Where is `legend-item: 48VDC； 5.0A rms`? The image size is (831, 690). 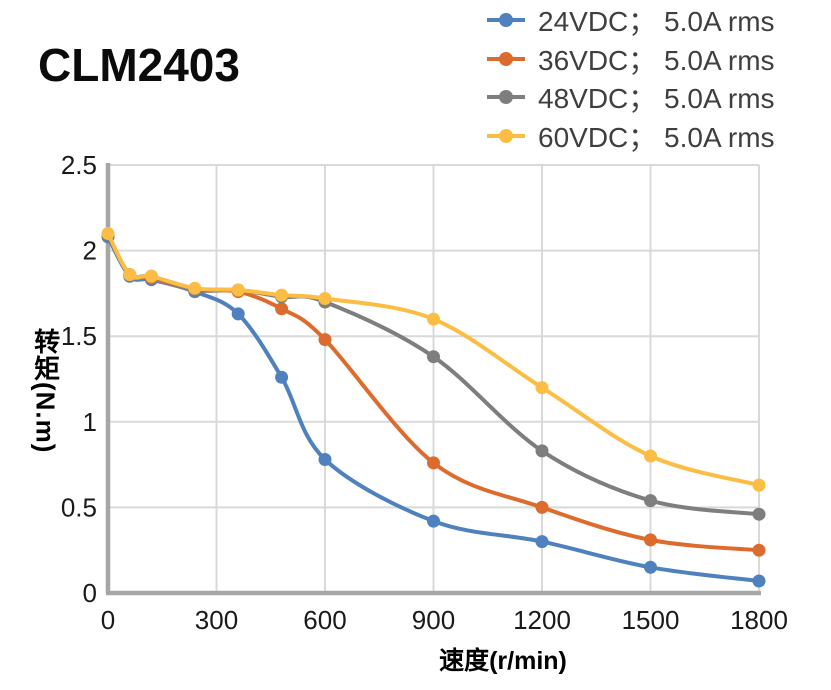 legend-item: 48VDC； 5.0A rms is located at coordinates (631, 97).